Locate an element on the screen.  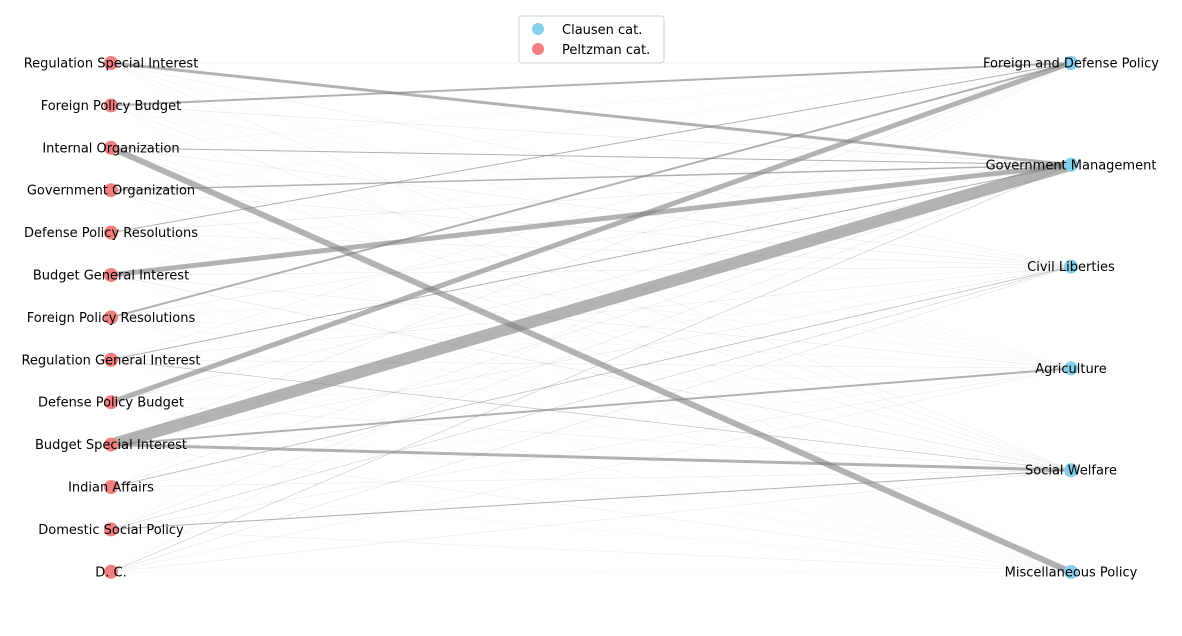
node-agriculture is located at coordinates (1071, 368).